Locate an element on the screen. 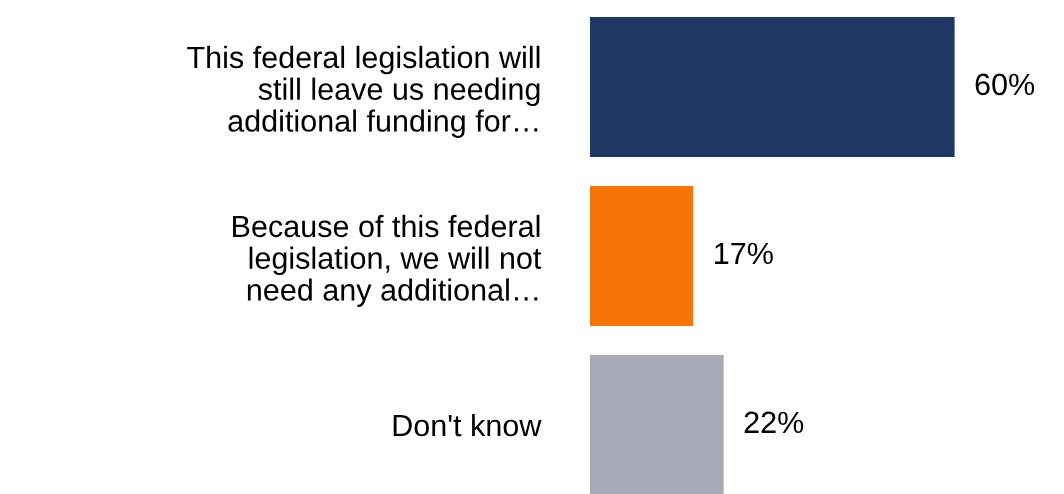 The image size is (1064, 494). data-label: 22% is located at coordinates (774, 422).